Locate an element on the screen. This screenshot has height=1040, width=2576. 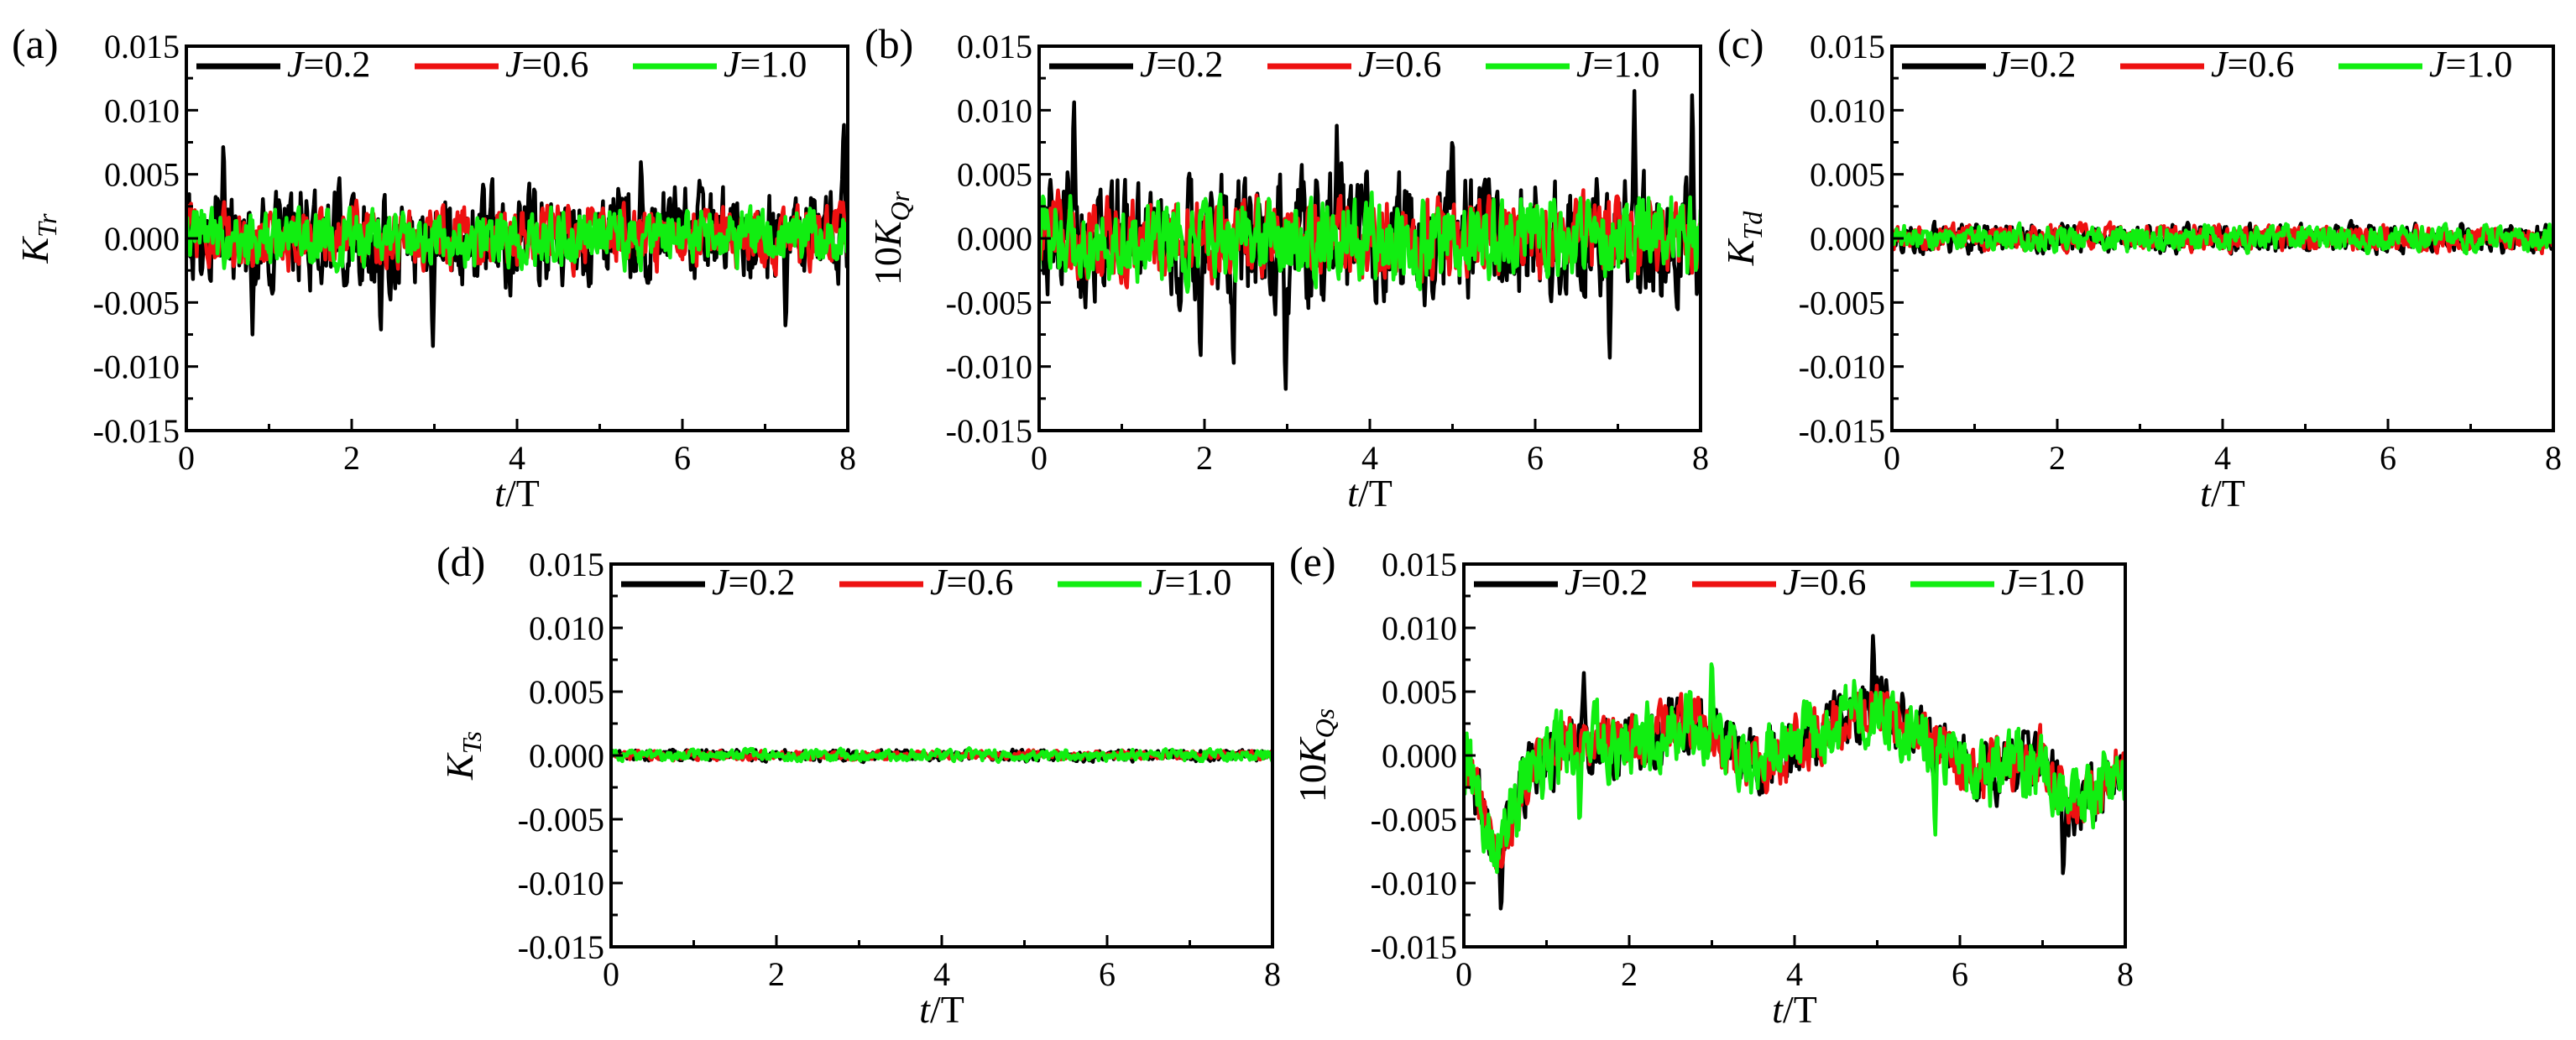
y-axis-title: 10KQr is located at coordinates (890, 238).